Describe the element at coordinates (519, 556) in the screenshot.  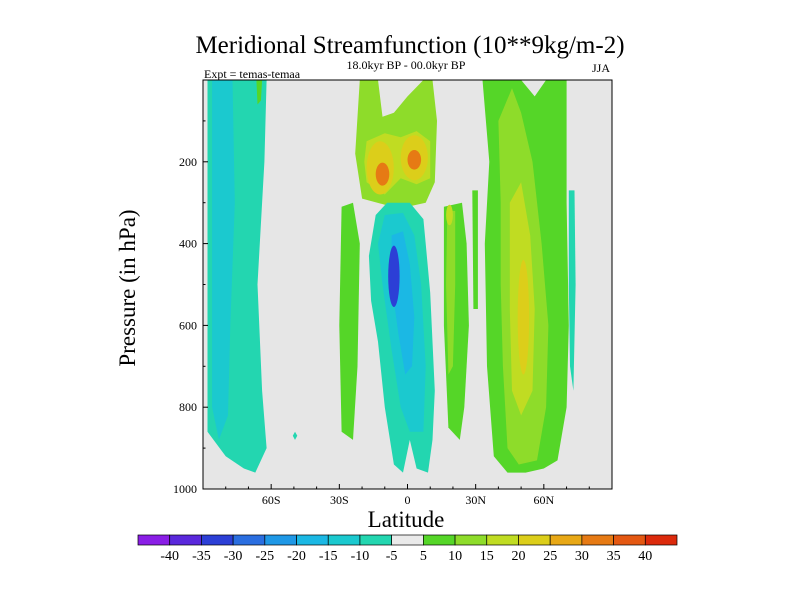
I see `colorbar-label: 20` at that location.